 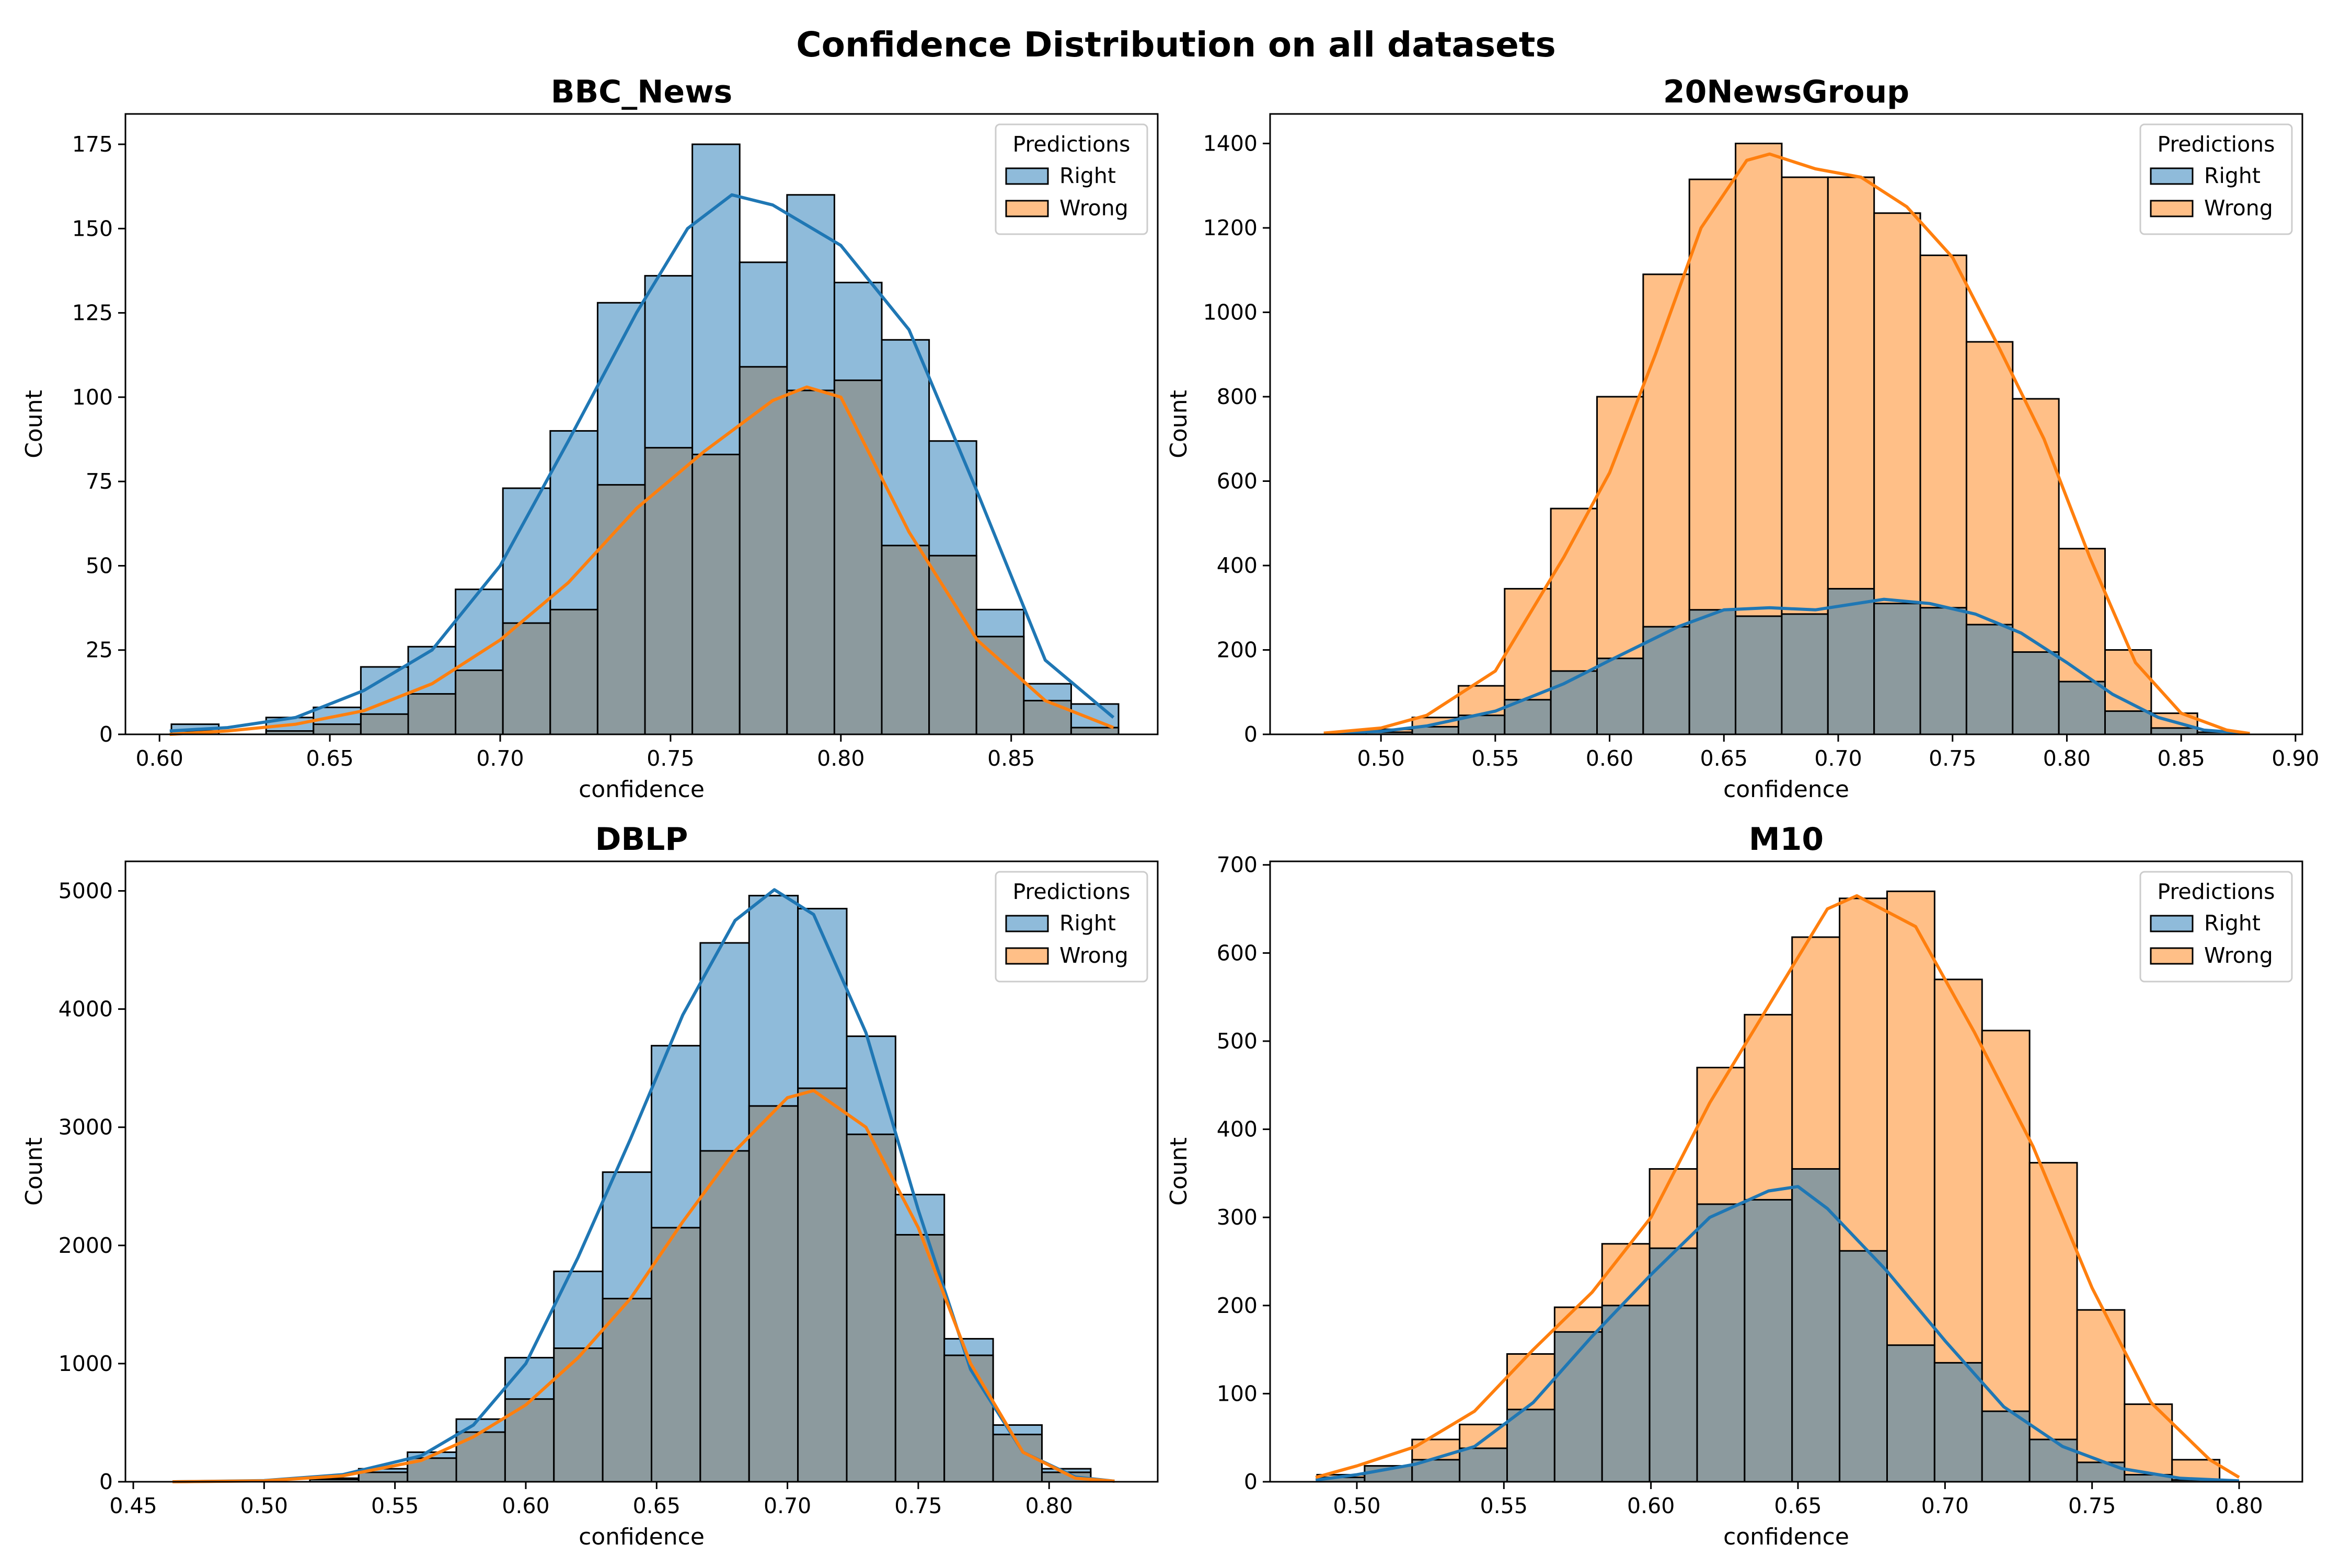 What do you see at coordinates (99, 650) in the screenshot?
I see `y-tick-label: 25` at bounding box center [99, 650].